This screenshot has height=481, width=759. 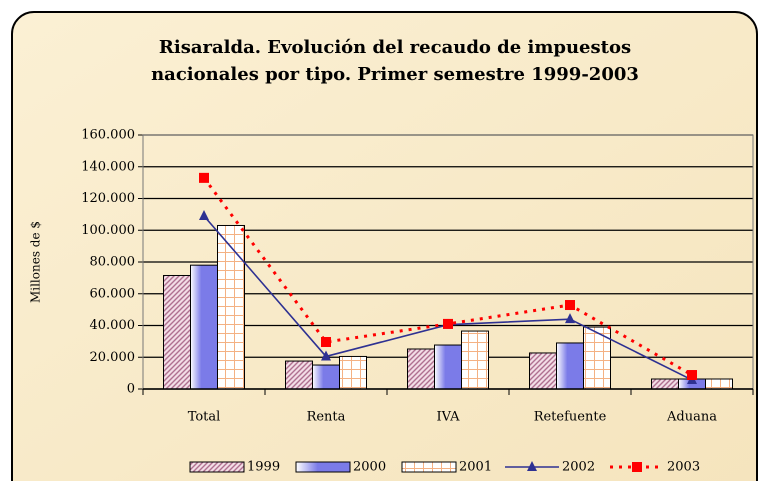 I want to click on y-tick-label: 60.000, so click(x=113, y=293).